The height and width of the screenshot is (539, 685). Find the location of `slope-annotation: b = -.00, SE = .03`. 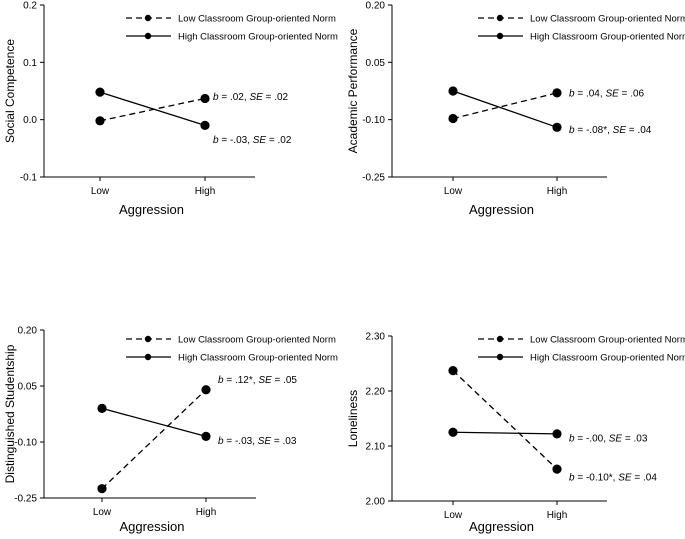

slope-annotation: b = -.00, SE = .03 is located at coordinates (608, 438).